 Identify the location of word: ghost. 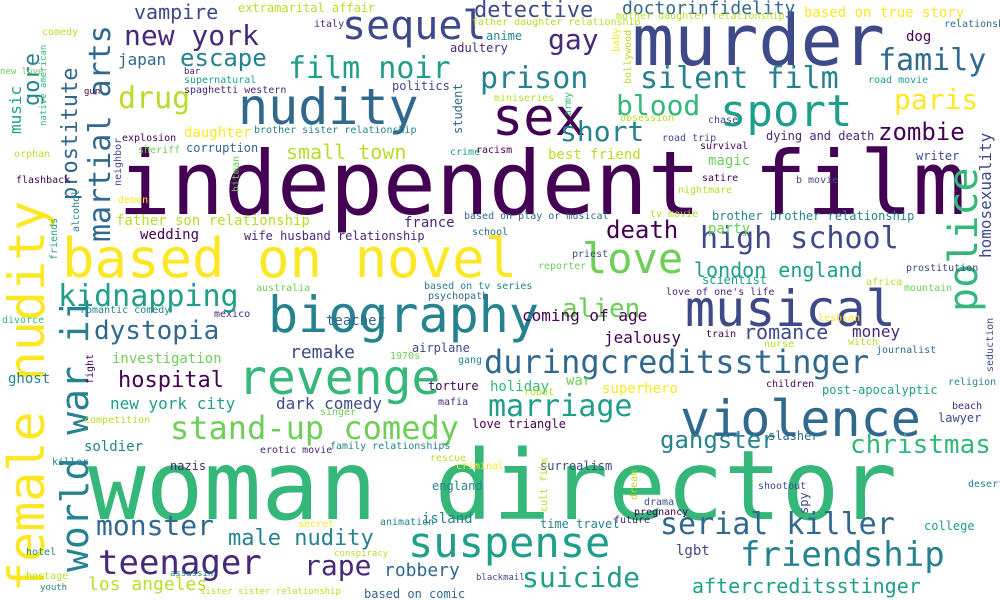
(29, 379).